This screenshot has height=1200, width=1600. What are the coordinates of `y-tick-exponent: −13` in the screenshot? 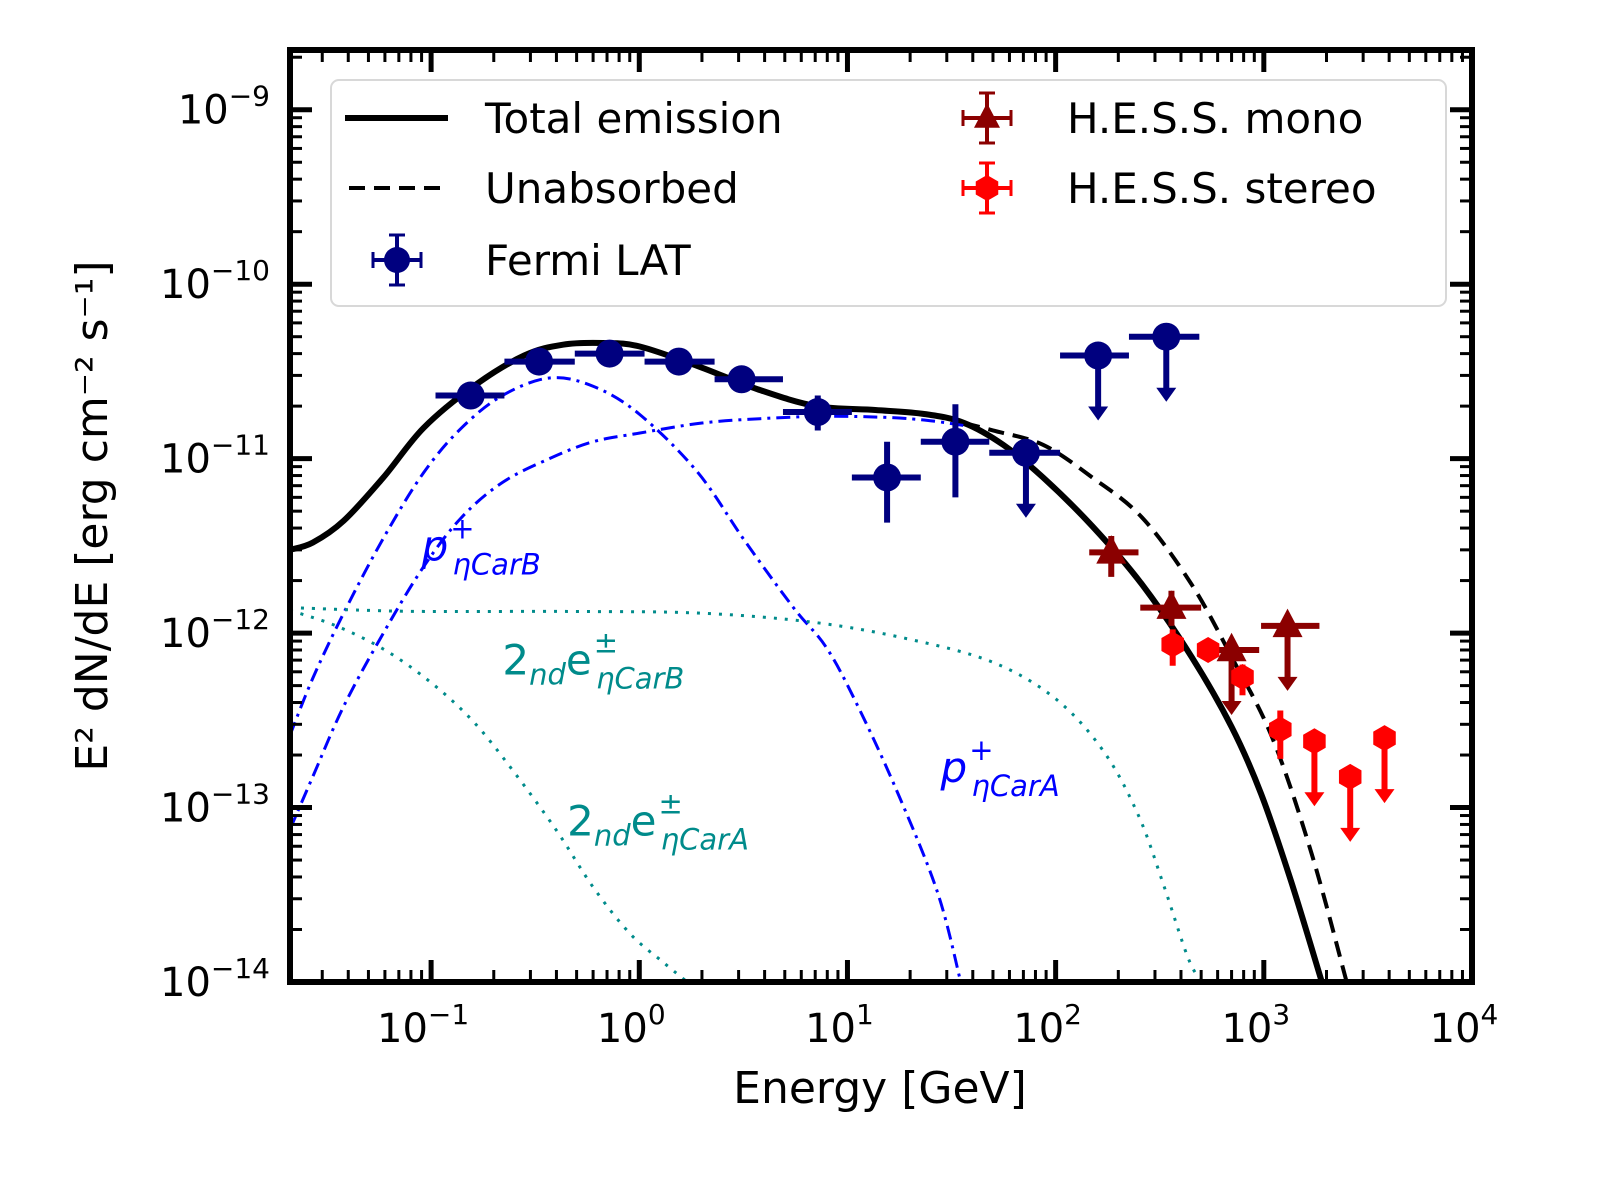 It's located at (240, 794).